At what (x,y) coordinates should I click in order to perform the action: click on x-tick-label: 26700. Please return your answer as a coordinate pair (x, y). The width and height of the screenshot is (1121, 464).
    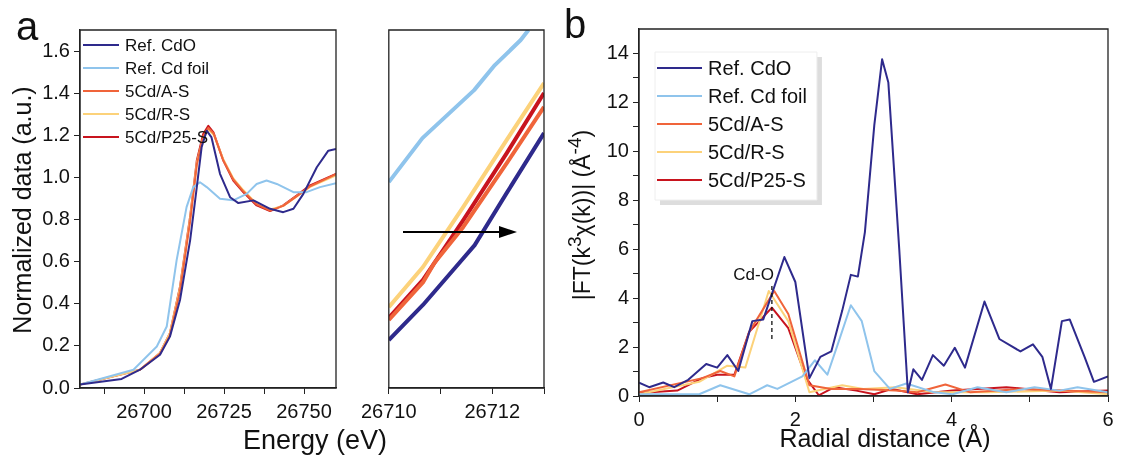
    Looking at the image, I should click on (144, 410).